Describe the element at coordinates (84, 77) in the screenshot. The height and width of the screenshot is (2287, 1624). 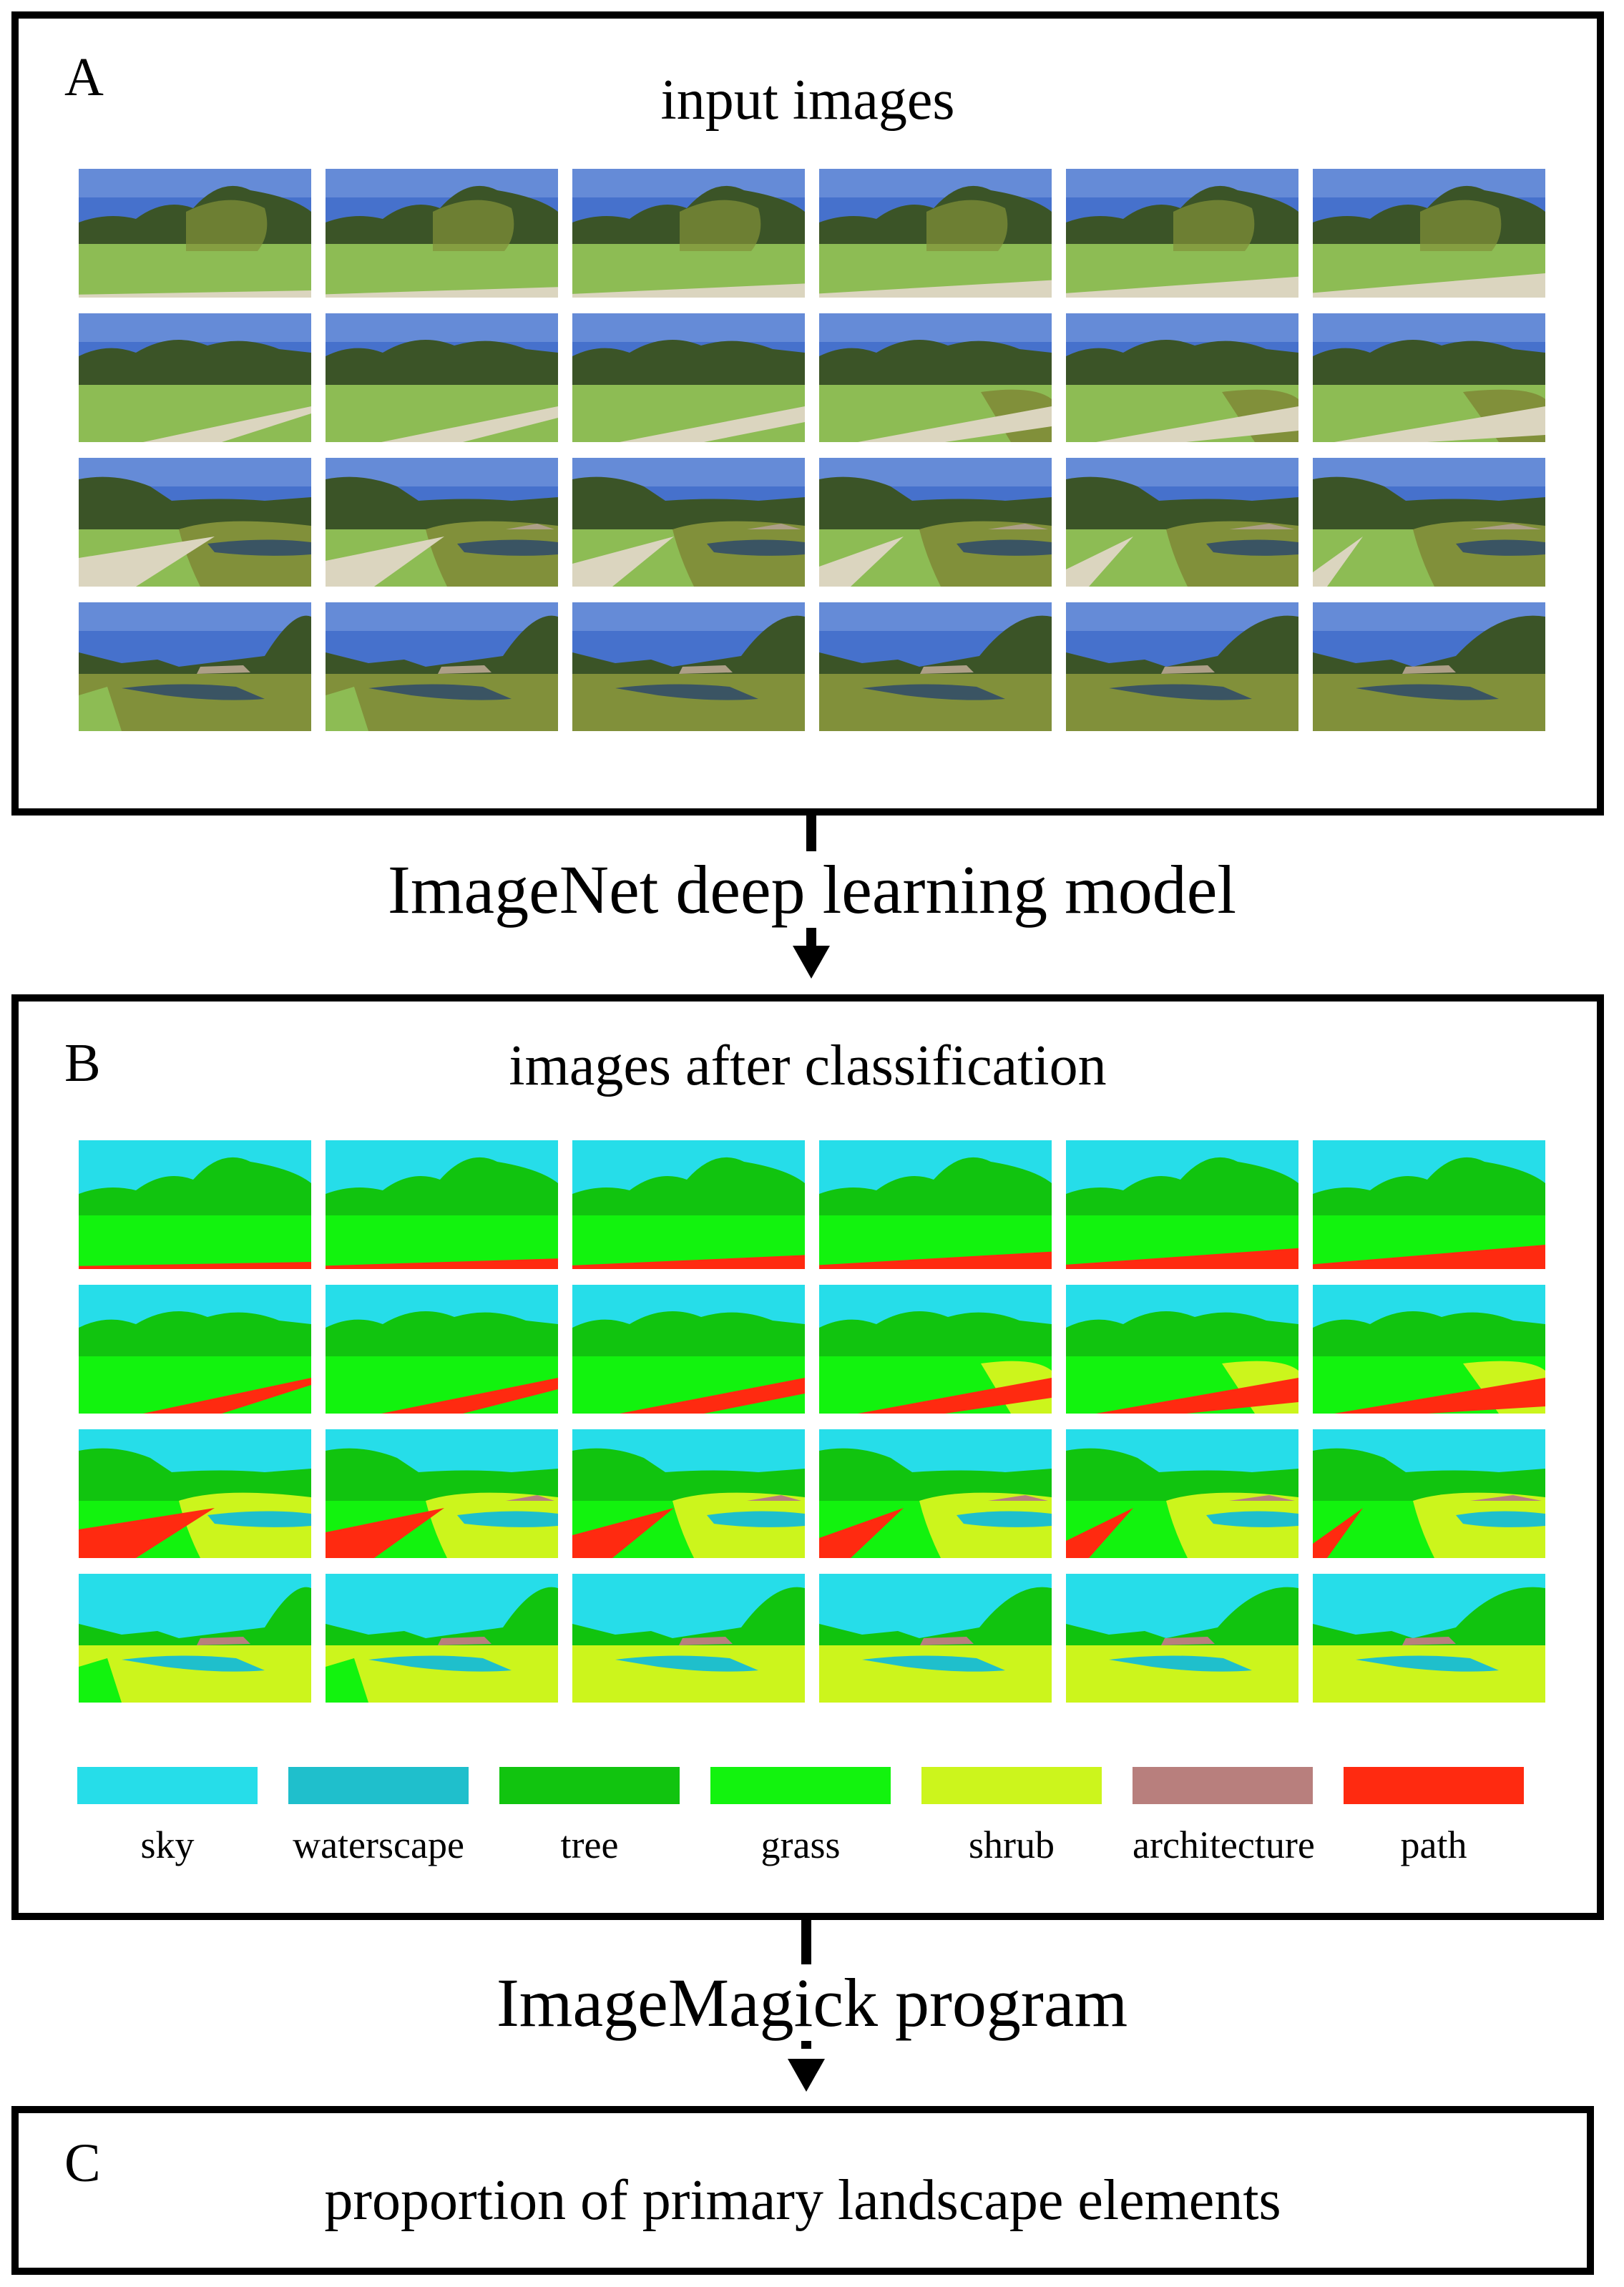
I see `panel-a-letter: A` at that location.